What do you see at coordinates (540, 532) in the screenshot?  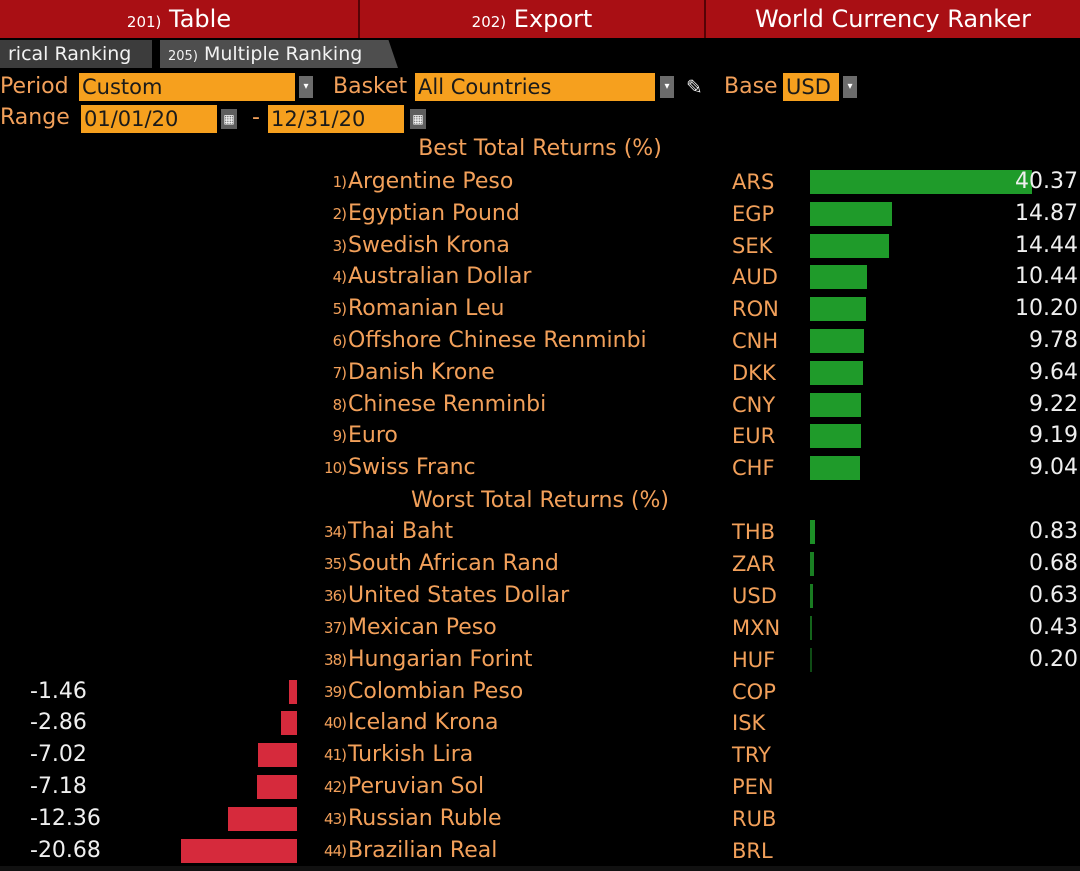 I see `currency-row: 34) Thai Baht THB 0.83` at bounding box center [540, 532].